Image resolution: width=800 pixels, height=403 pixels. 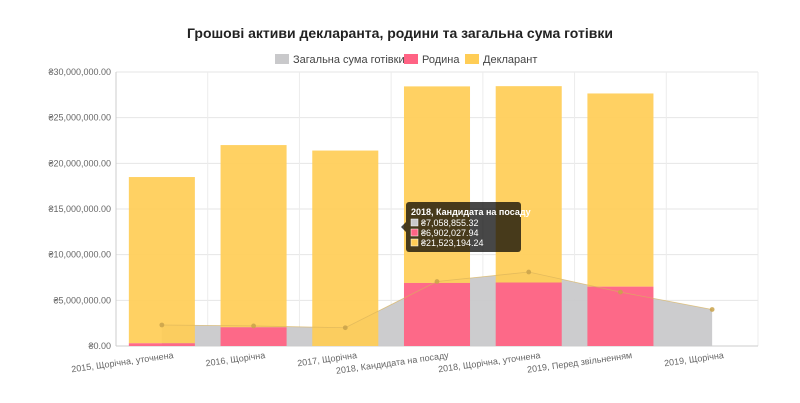 What do you see at coordinates (510, 60) in the screenshot?
I see `legend-label-2: Декларант` at bounding box center [510, 60].